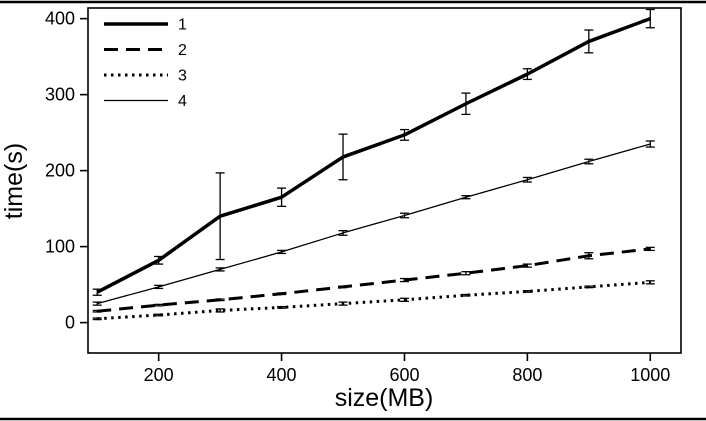  I want to click on y-axis-title: time(s), so click(14, 181).